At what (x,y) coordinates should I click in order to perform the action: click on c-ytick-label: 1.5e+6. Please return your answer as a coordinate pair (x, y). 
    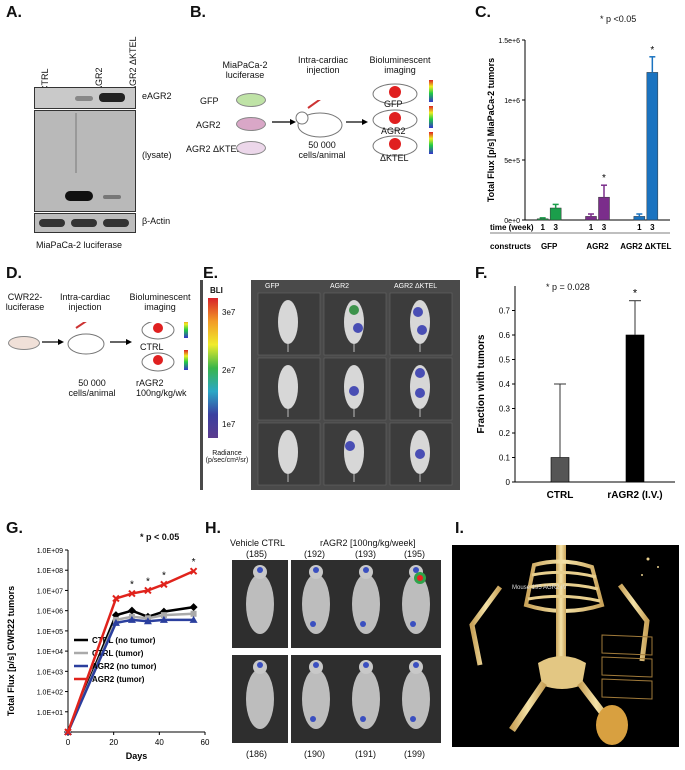
    Looking at the image, I should click on (509, 41).